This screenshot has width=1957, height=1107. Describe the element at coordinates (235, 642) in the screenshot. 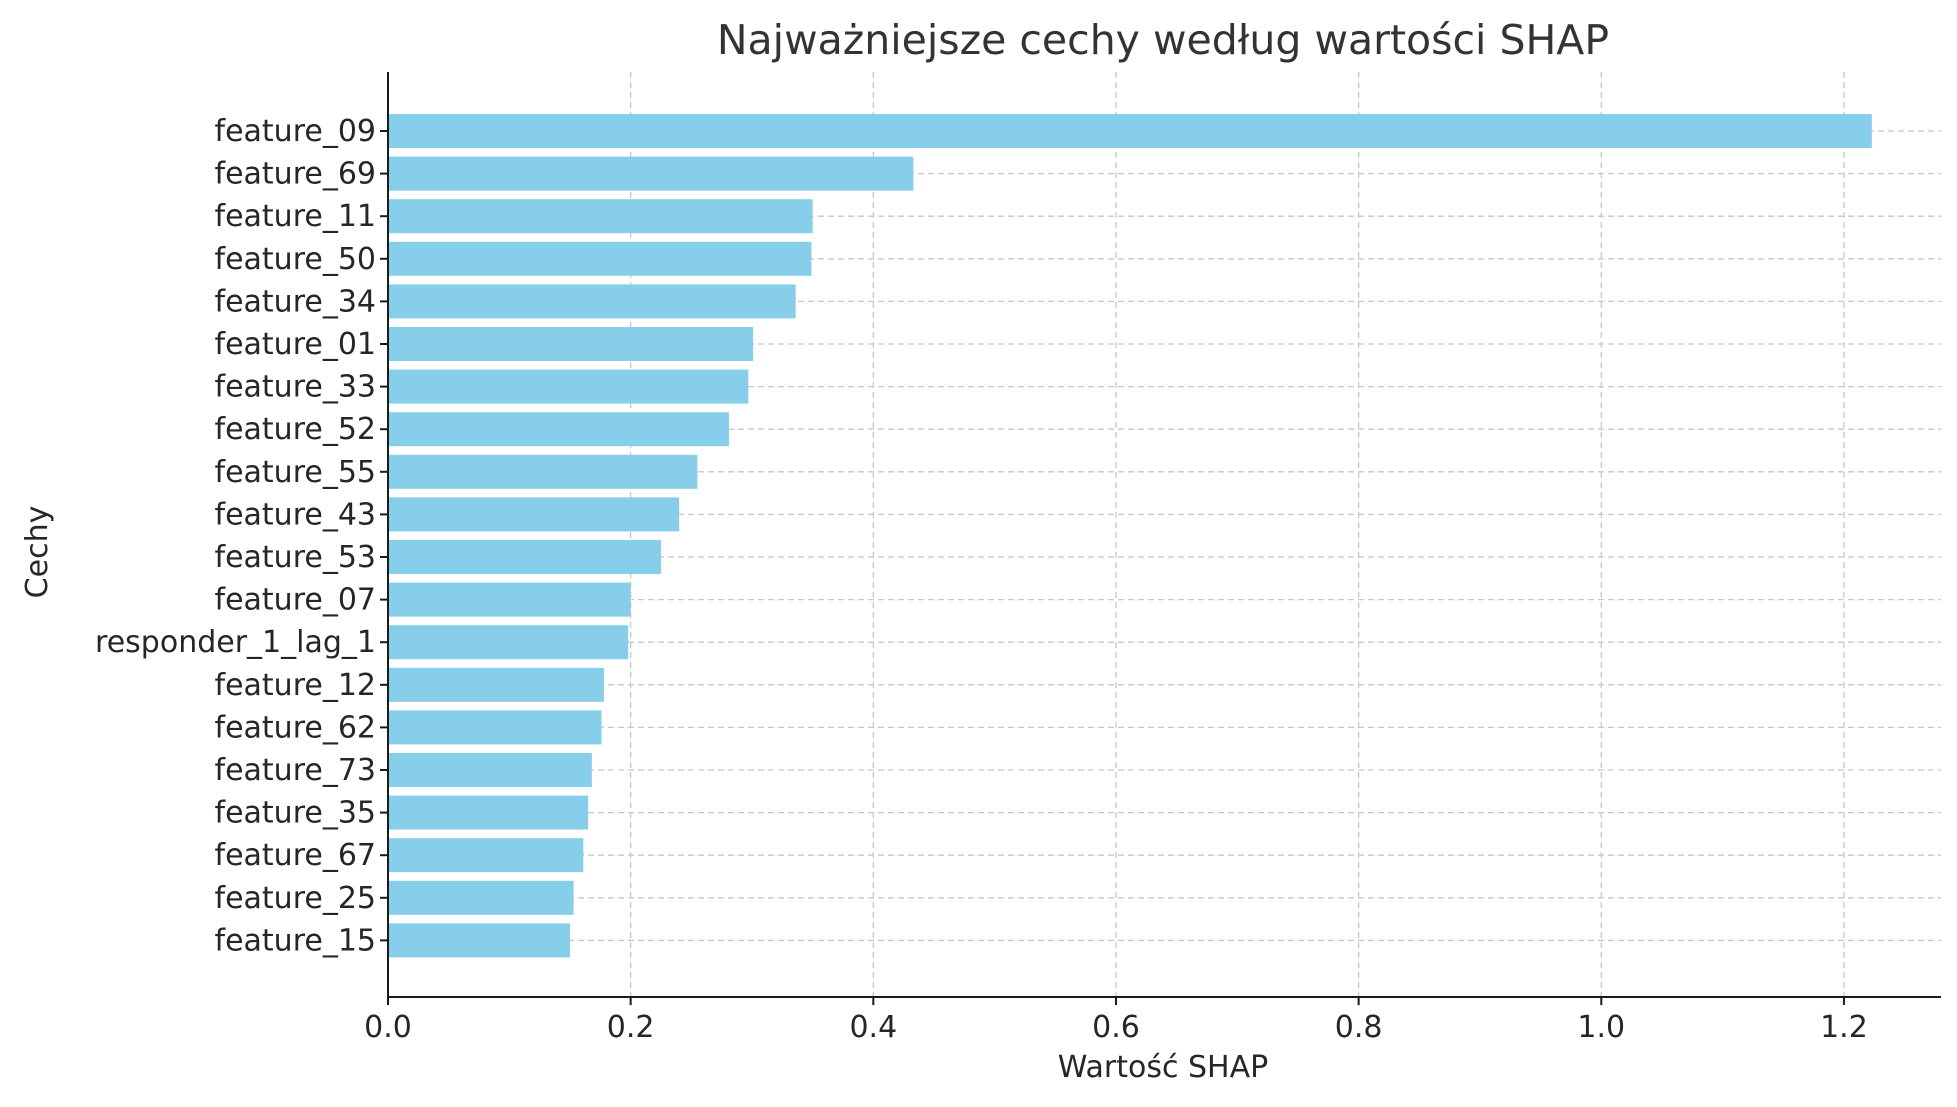

I see `y-tick-label: responder_1_lag_1` at that location.